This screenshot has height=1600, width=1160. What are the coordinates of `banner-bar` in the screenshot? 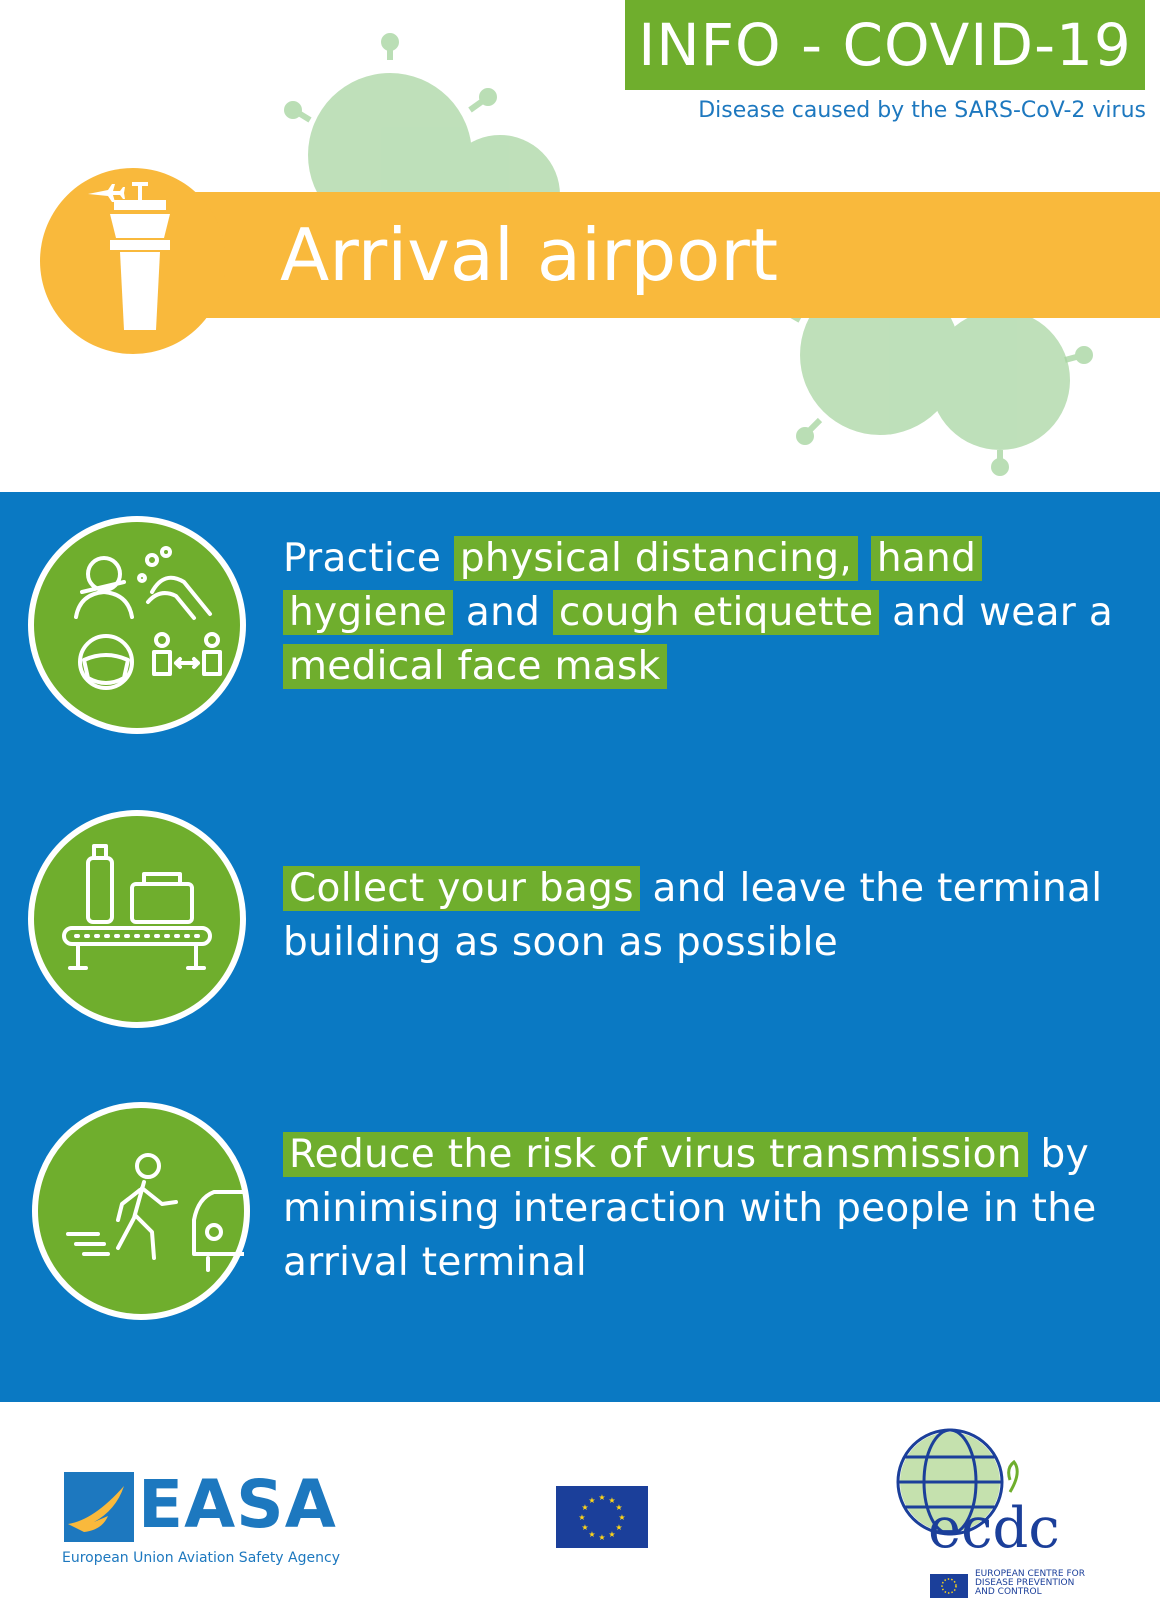 It's located at (650, 255).